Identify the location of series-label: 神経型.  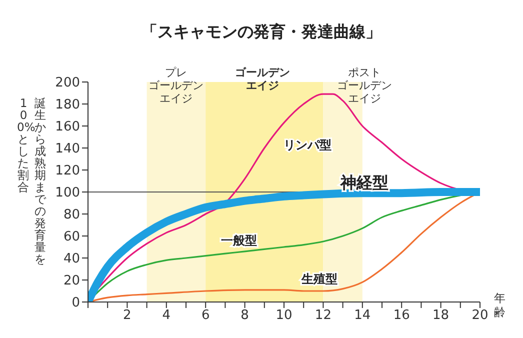
(363, 182).